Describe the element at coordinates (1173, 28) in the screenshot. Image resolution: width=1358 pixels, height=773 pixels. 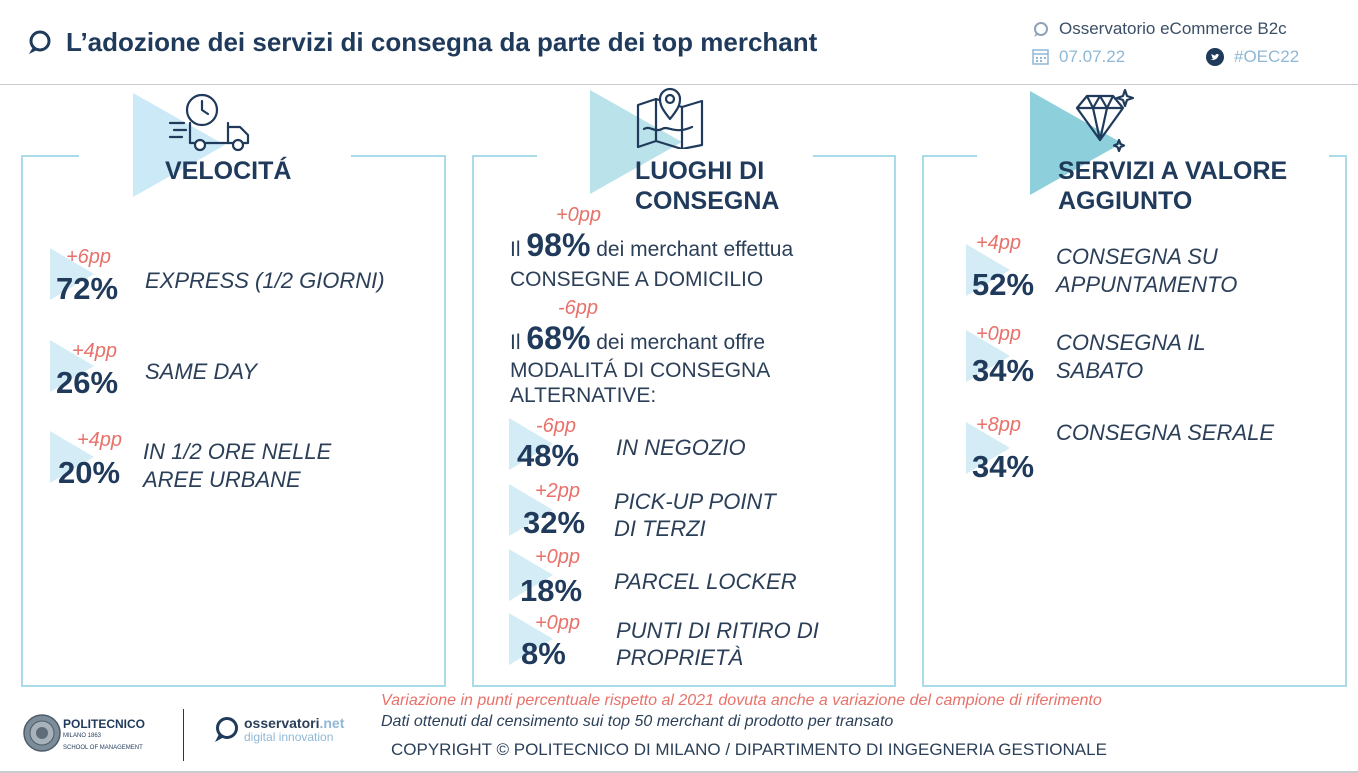
I see `brand-name: Osservatorio eCommerce B2c` at that location.